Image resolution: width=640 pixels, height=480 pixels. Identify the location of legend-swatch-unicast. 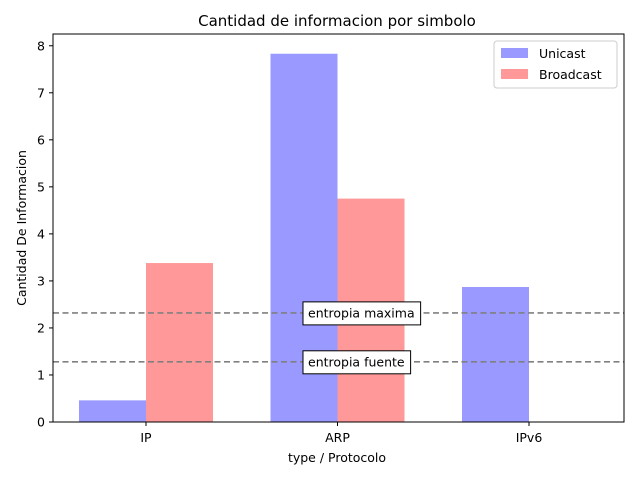
(514, 53).